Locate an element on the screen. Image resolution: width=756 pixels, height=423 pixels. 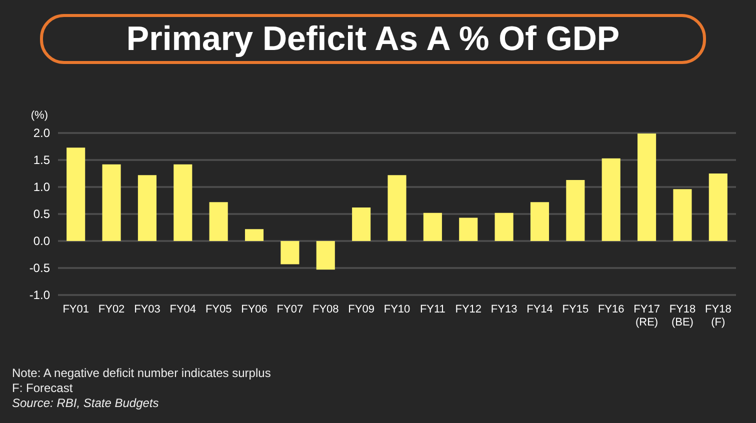
x-tick-label: FY17 (RE) is located at coordinates (647, 316).